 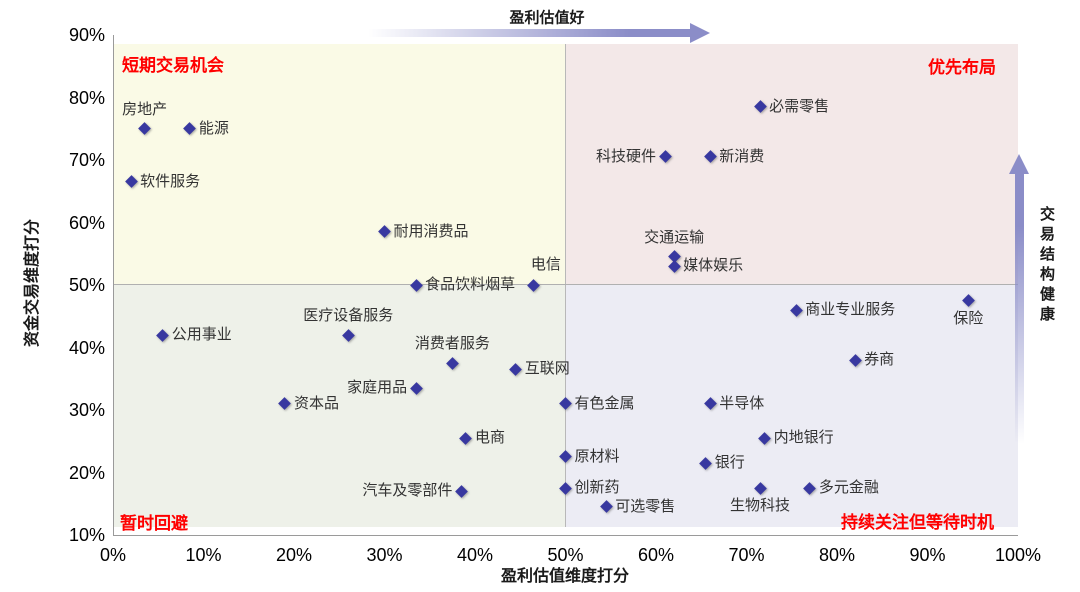 What do you see at coordinates (597, 456) in the screenshot?
I see `data-point-label: 原材料` at bounding box center [597, 456].